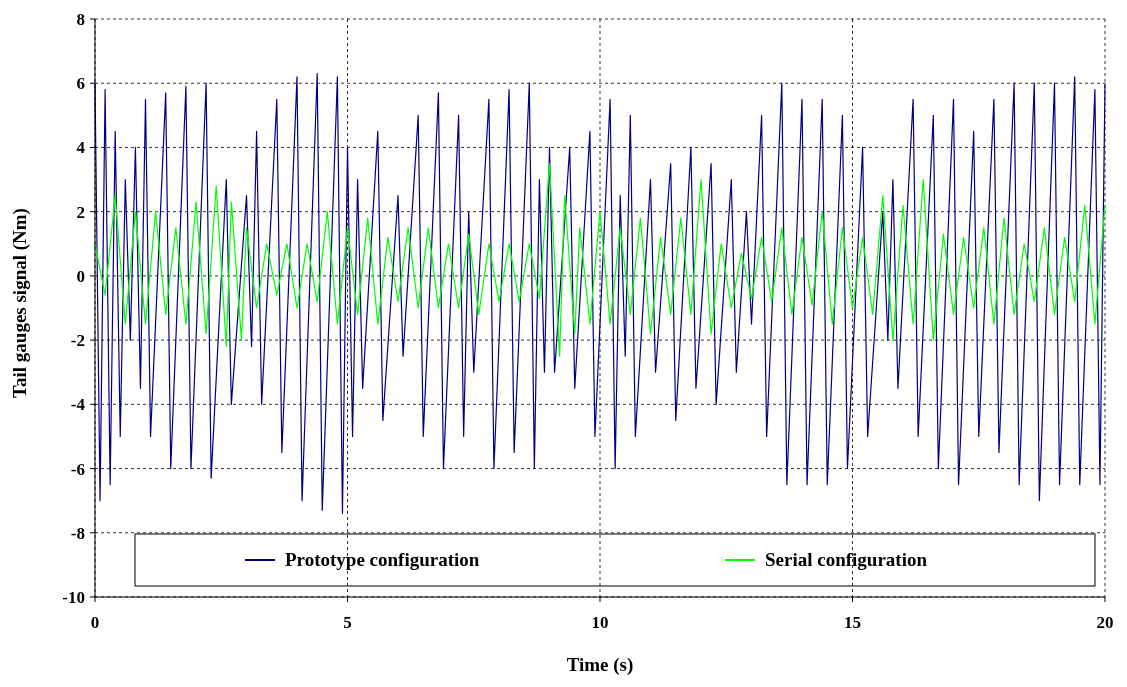 The height and width of the screenshot is (687, 1127). Describe the element at coordinates (77, 341) in the screenshot. I see `y-tick-label: -2` at that location.